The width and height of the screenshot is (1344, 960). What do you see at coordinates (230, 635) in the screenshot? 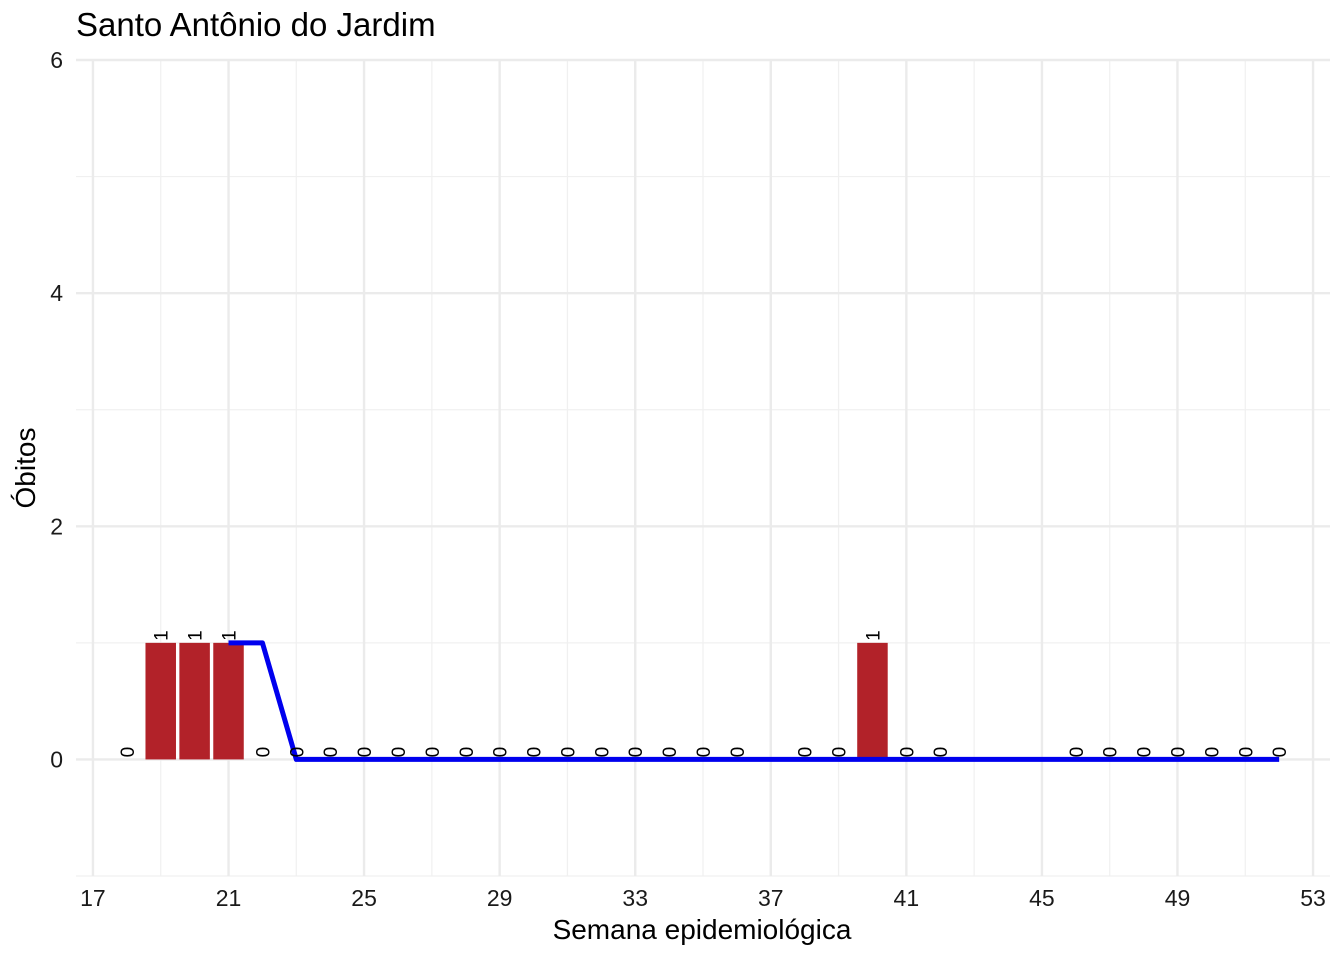
I see `data-label-week-21: 1` at bounding box center [230, 635].